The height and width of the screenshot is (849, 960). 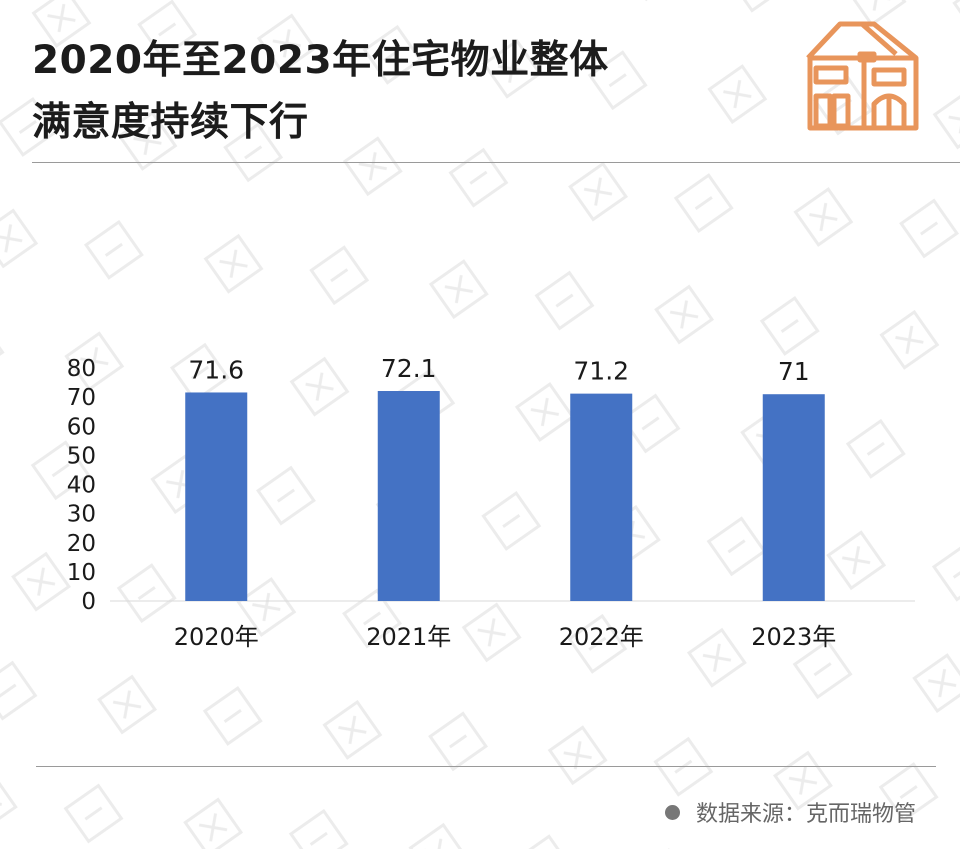 What do you see at coordinates (805, 814) in the screenshot?
I see `data-source-text: 数据来源：克而瑞物管` at bounding box center [805, 814].